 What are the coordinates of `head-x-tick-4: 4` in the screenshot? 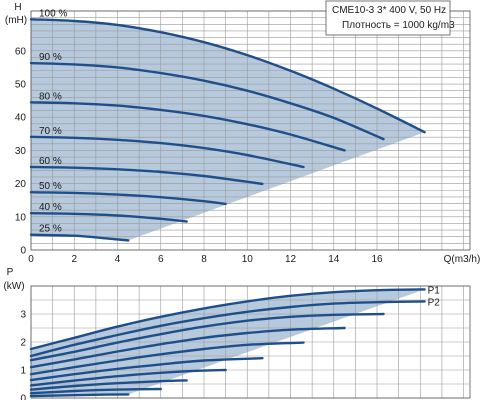 It's located at (118, 259).